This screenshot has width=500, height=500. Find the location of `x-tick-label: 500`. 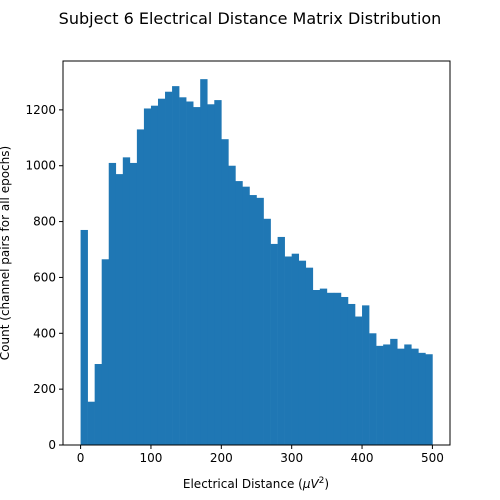

x-tick-label: 500 is located at coordinates (432, 458).